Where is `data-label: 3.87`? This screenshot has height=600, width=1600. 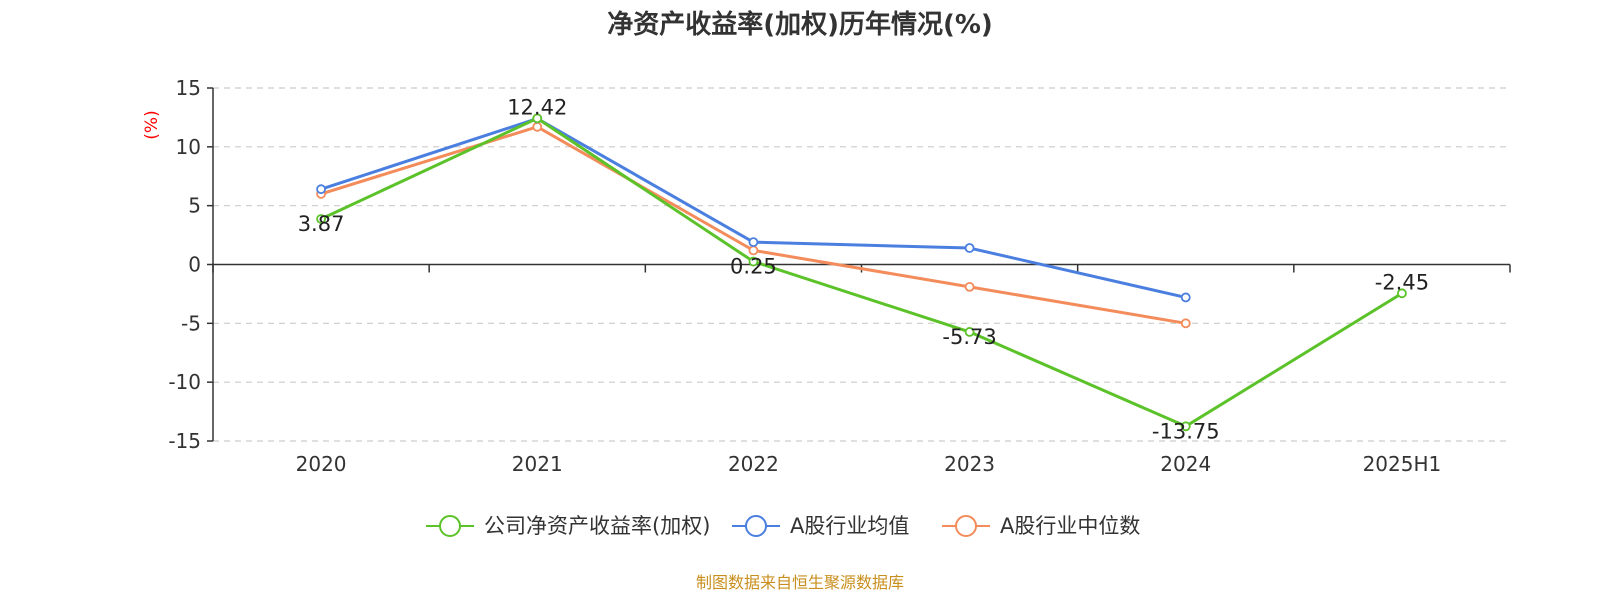
data-label: 3.87 is located at coordinates (321, 224).